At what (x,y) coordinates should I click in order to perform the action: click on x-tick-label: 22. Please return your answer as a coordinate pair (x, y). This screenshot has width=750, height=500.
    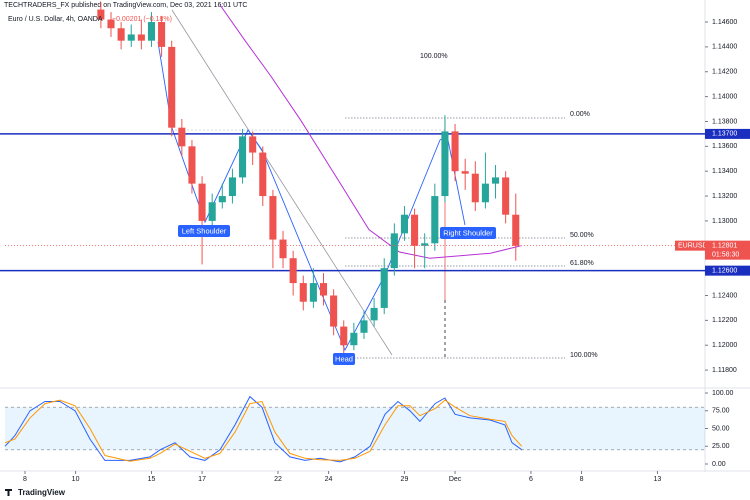
    Looking at the image, I should click on (278, 479).